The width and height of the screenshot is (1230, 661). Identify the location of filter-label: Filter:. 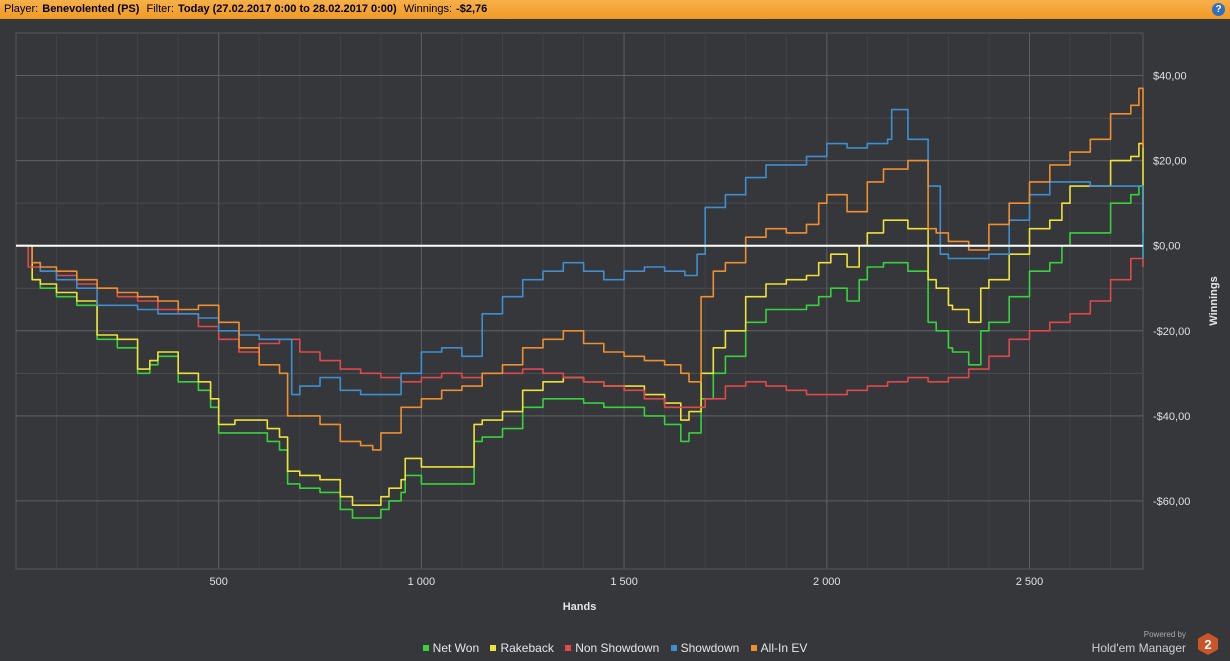
(160, 9).